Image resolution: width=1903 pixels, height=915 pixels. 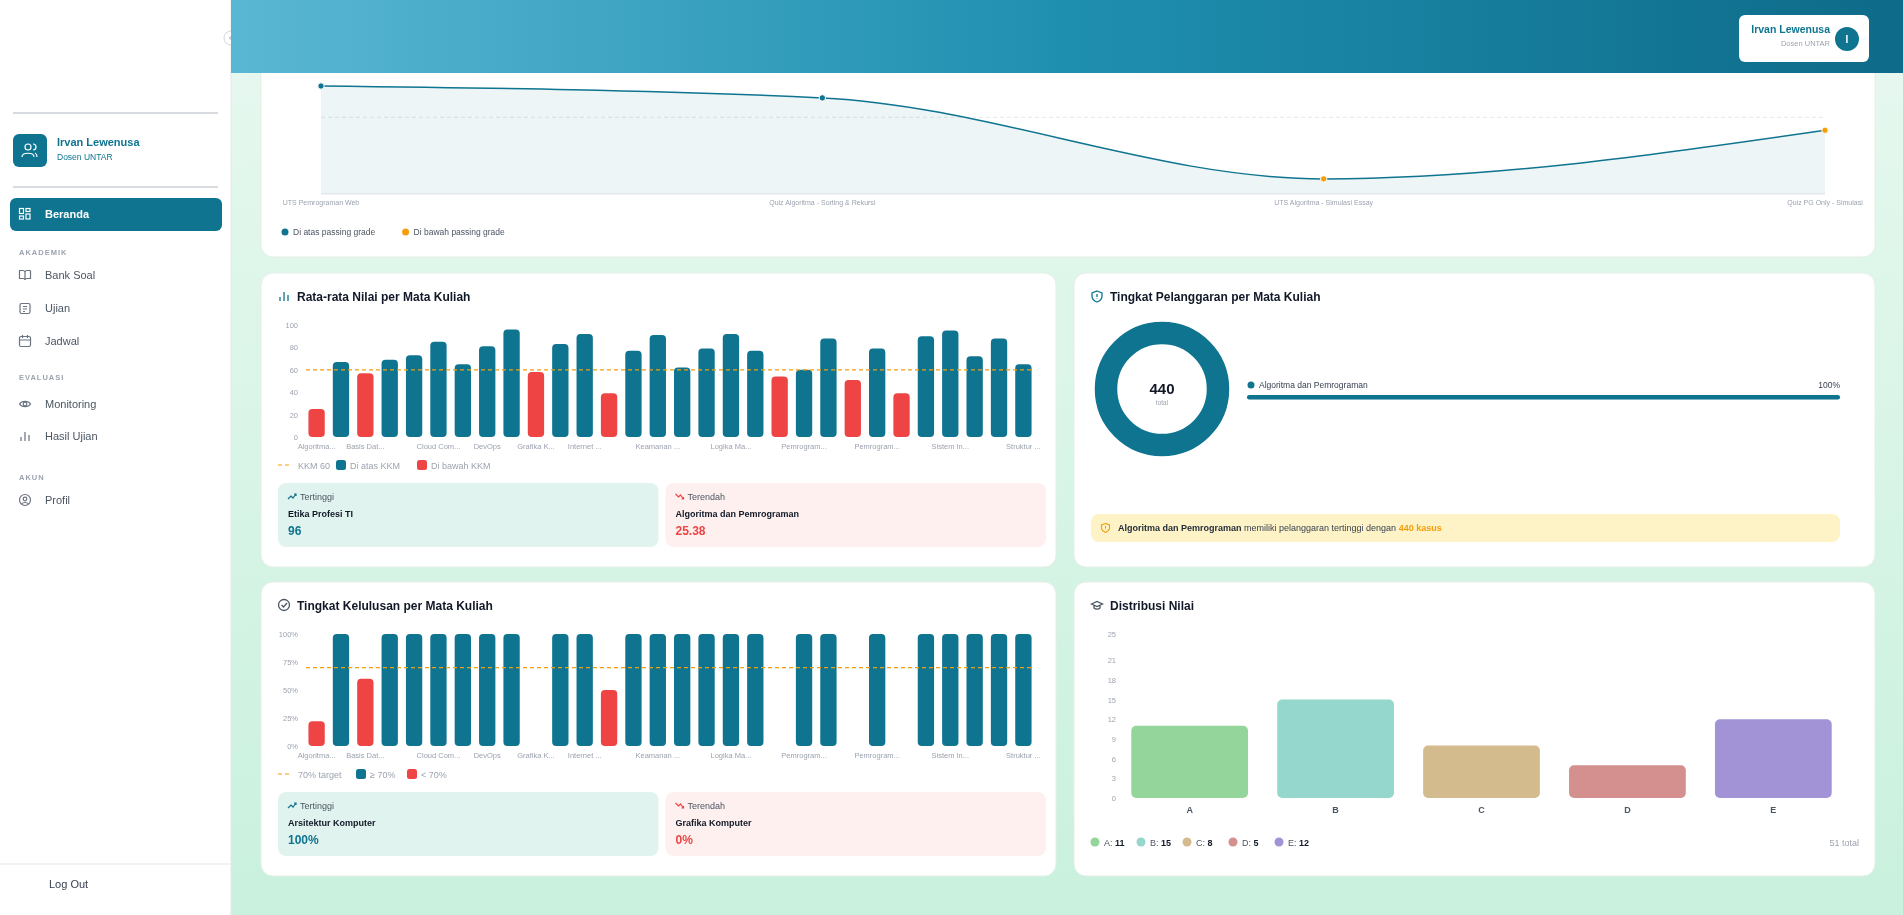 What do you see at coordinates (1250, 842) in the screenshot?
I see `legend-label: D: 5` at bounding box center [1250, 842].